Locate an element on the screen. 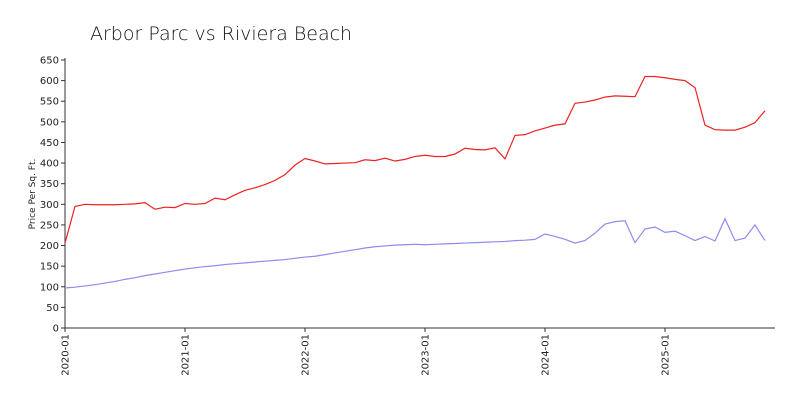  x-tick-label: 2023-01 is located at coordinates (426, 355).